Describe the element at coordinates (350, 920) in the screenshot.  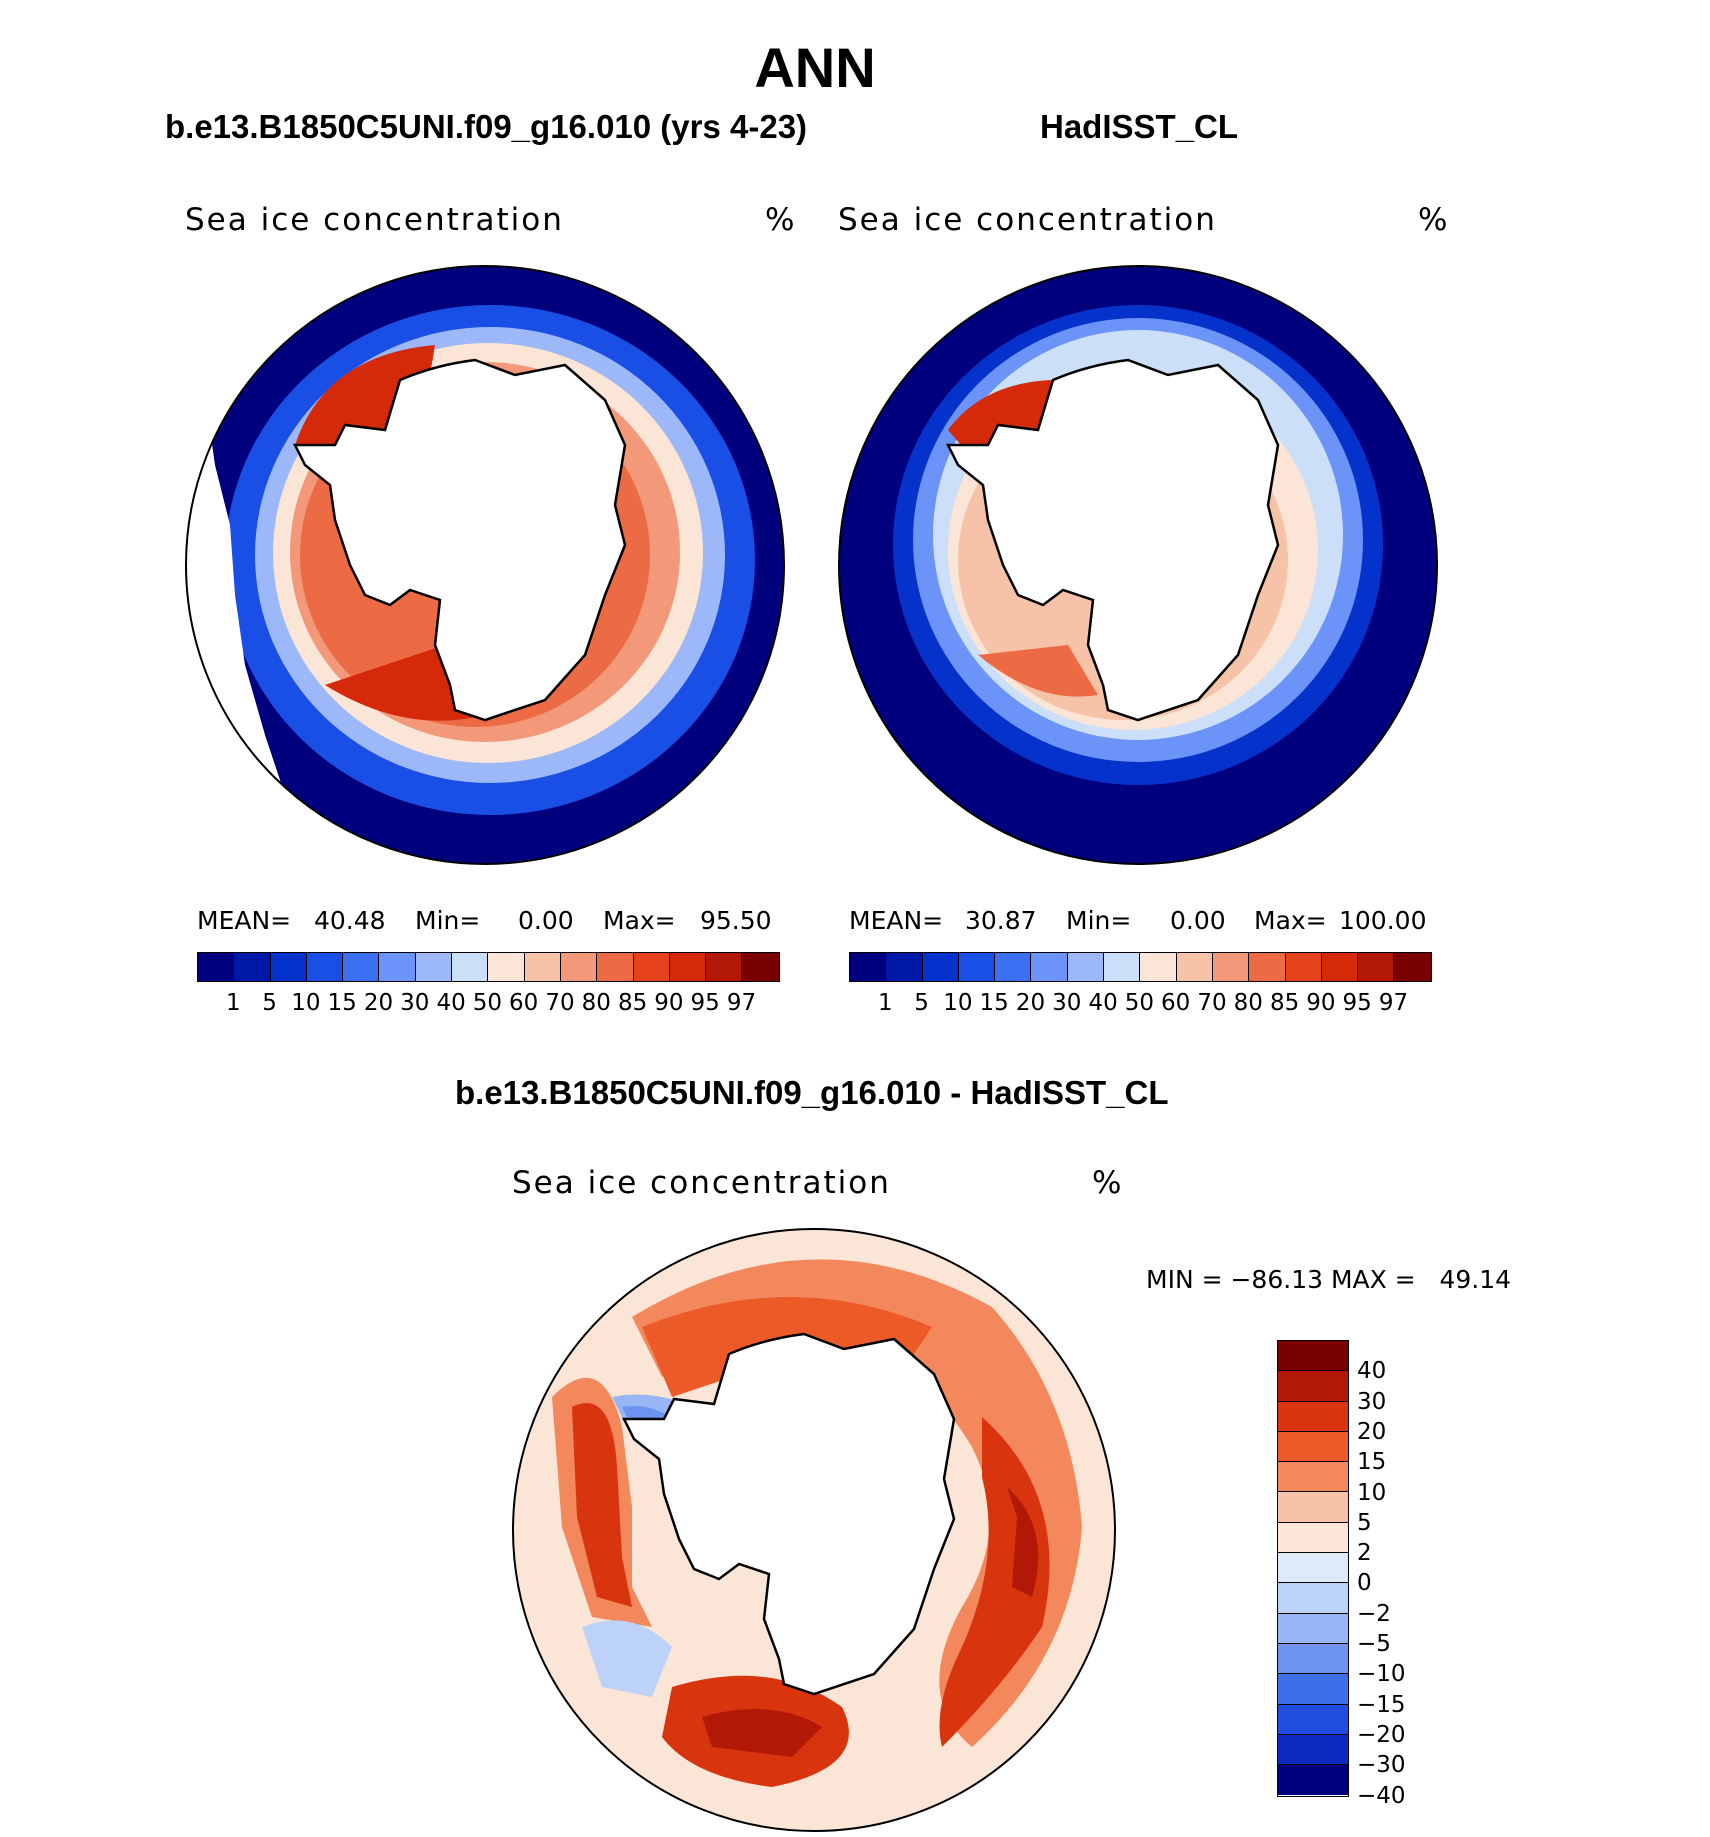
I see `panel-1-mean-value: 40.48` at that location.